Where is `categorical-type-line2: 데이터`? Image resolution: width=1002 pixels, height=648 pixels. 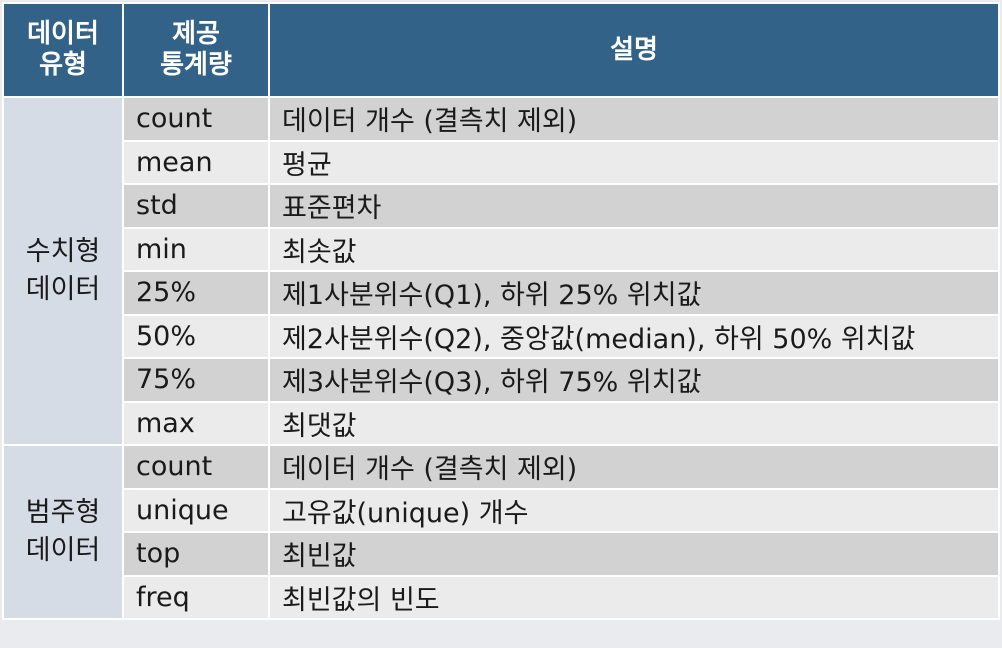 categorical-type-line2: 데이터 is located at coordinates (63, 550).